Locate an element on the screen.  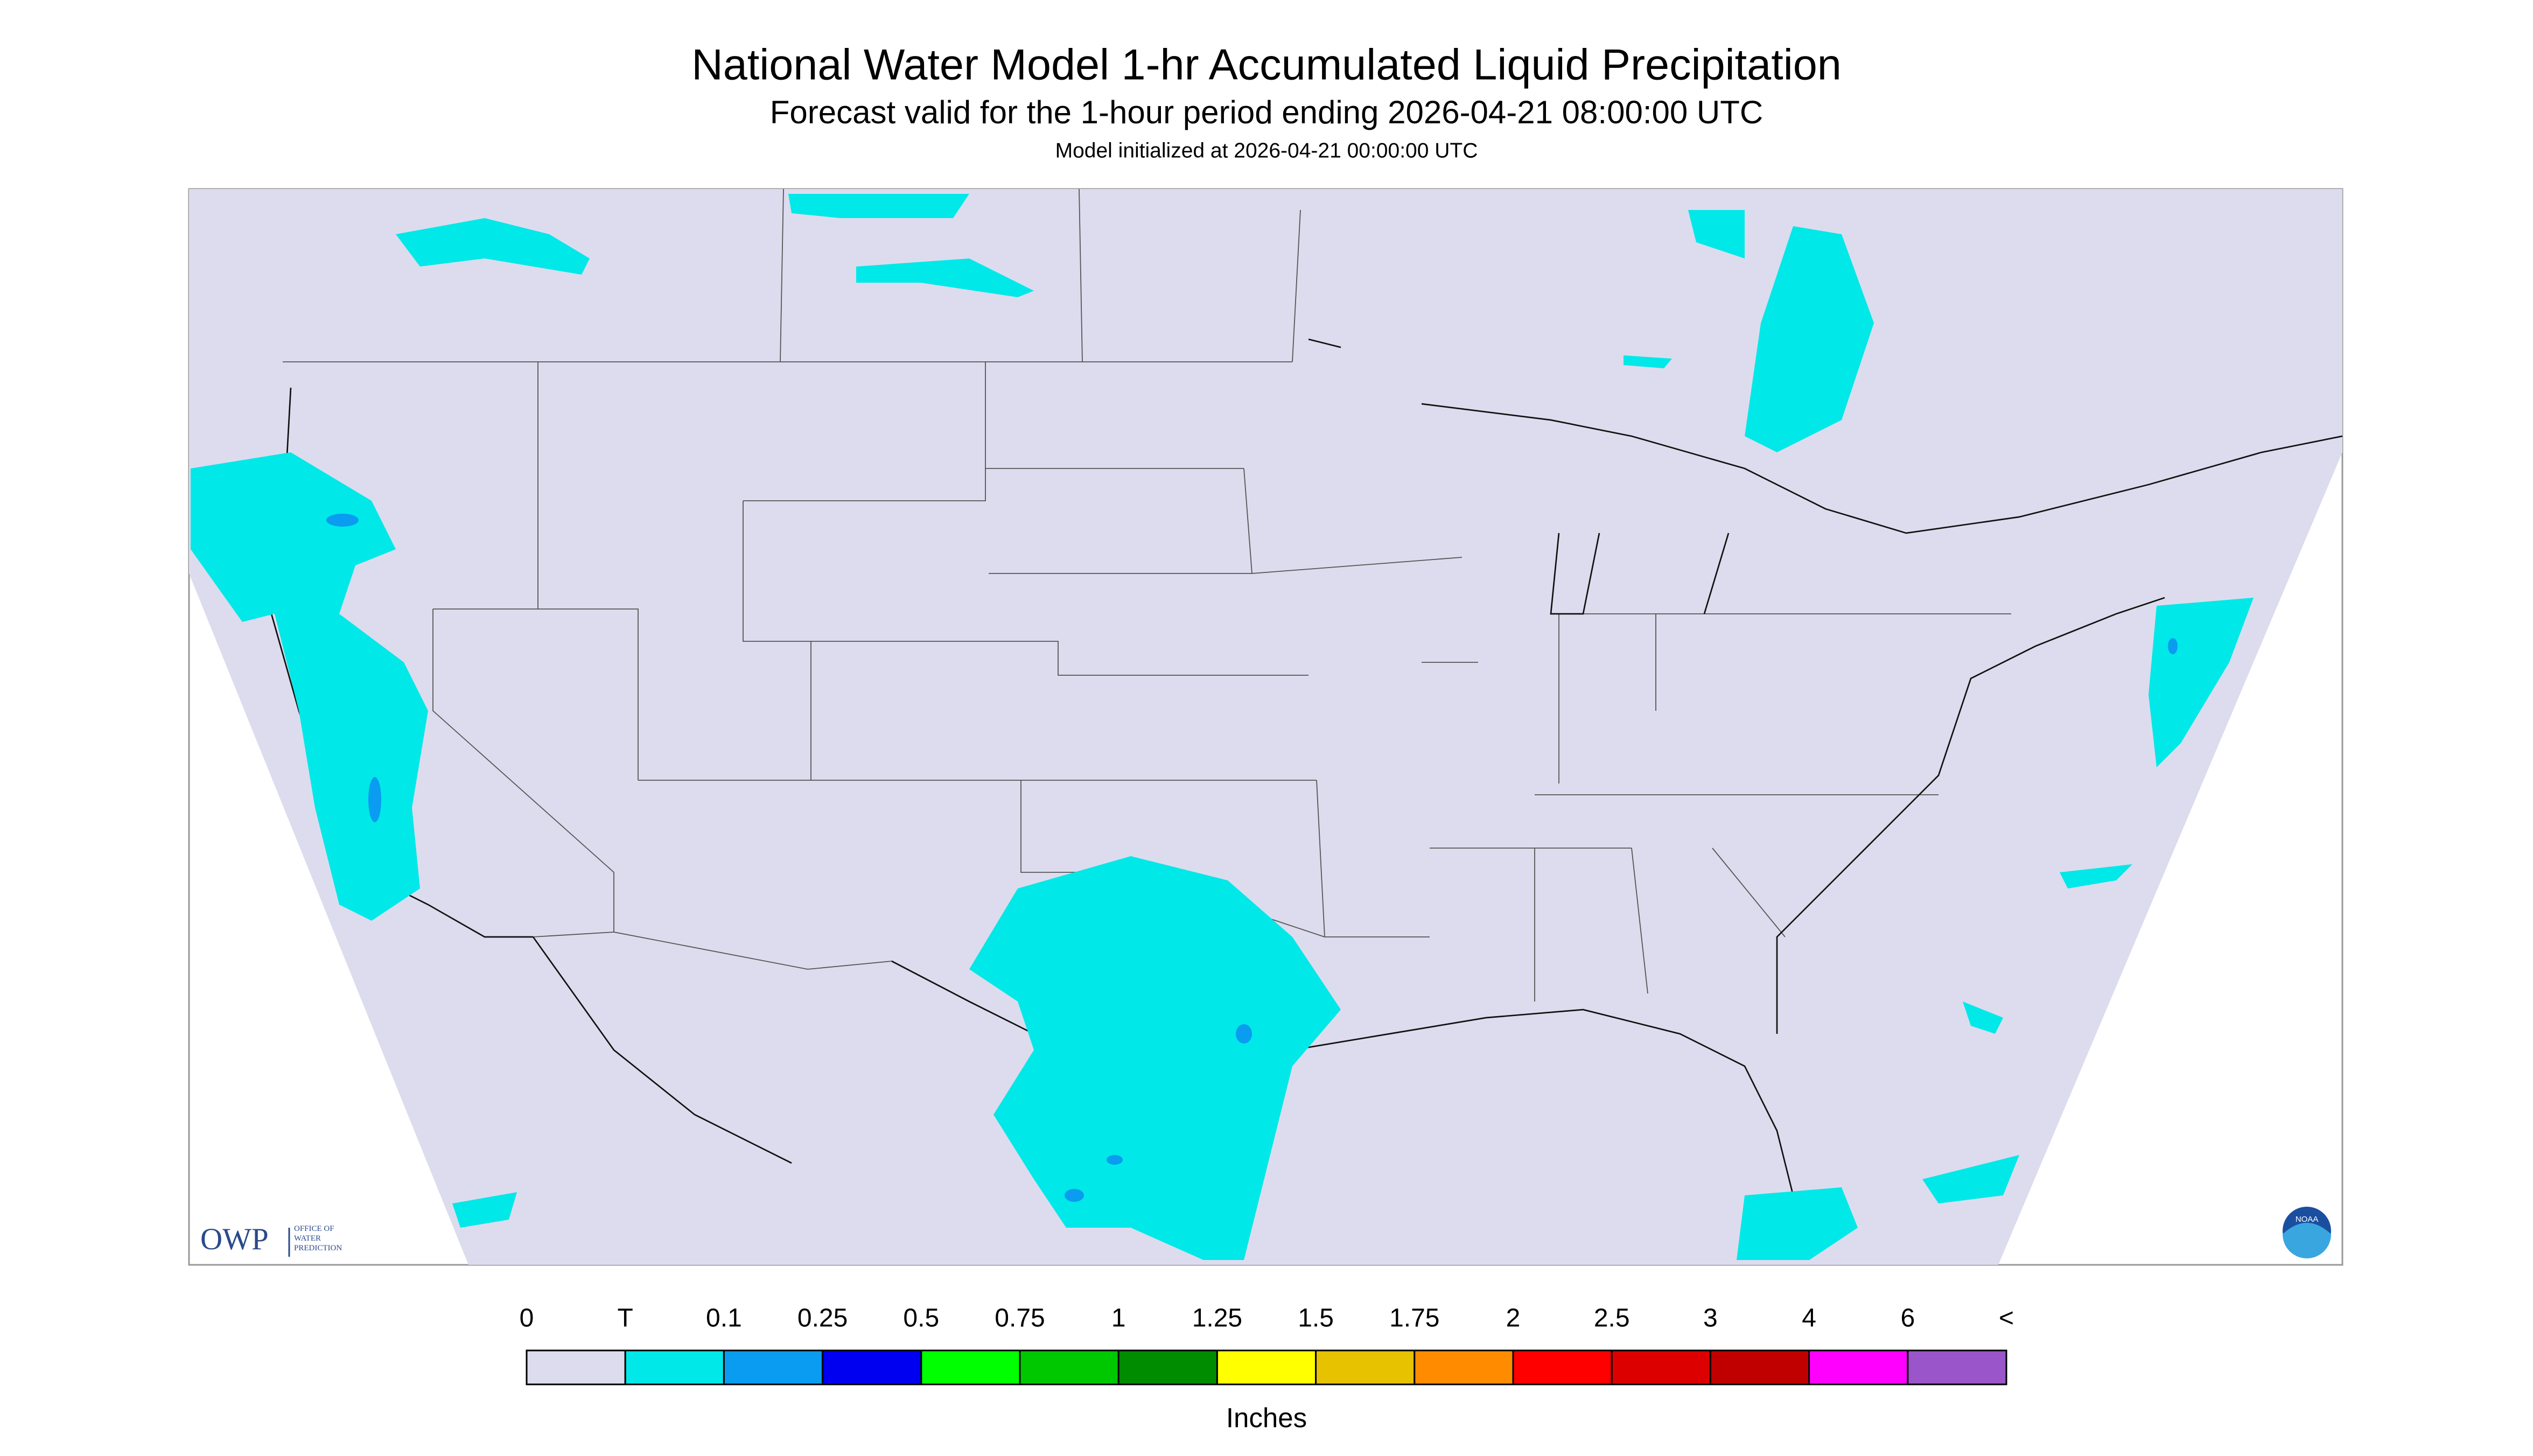
legend-unit: Inches is located at coordinates (1266, 1417).